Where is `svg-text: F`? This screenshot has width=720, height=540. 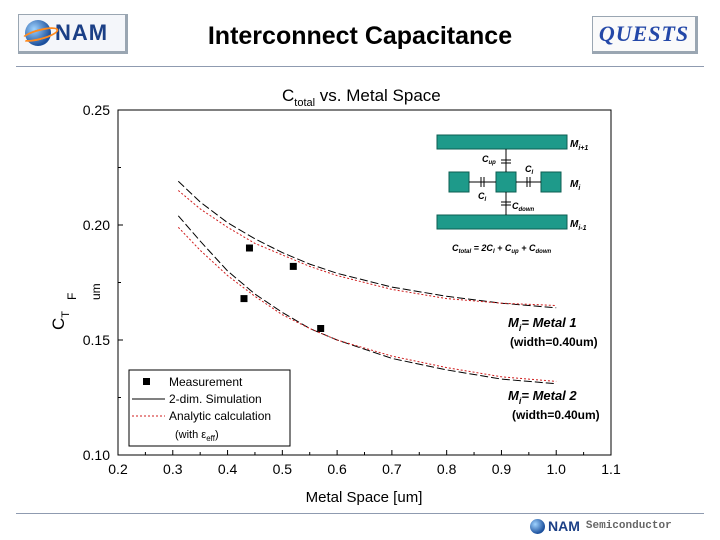 svg-text: F is located at coordinates (72, 296).